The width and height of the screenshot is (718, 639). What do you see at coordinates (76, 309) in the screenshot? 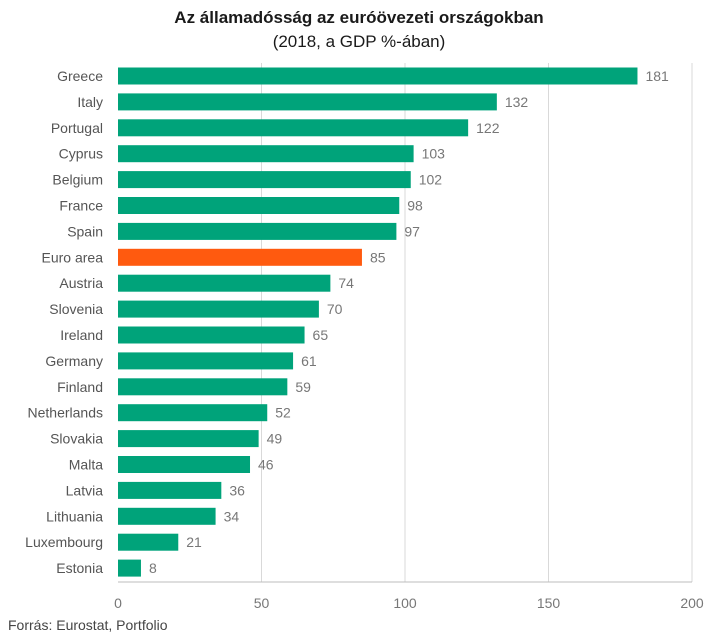
I see `category-label: Slovenia` at bounding box center [76, 309].